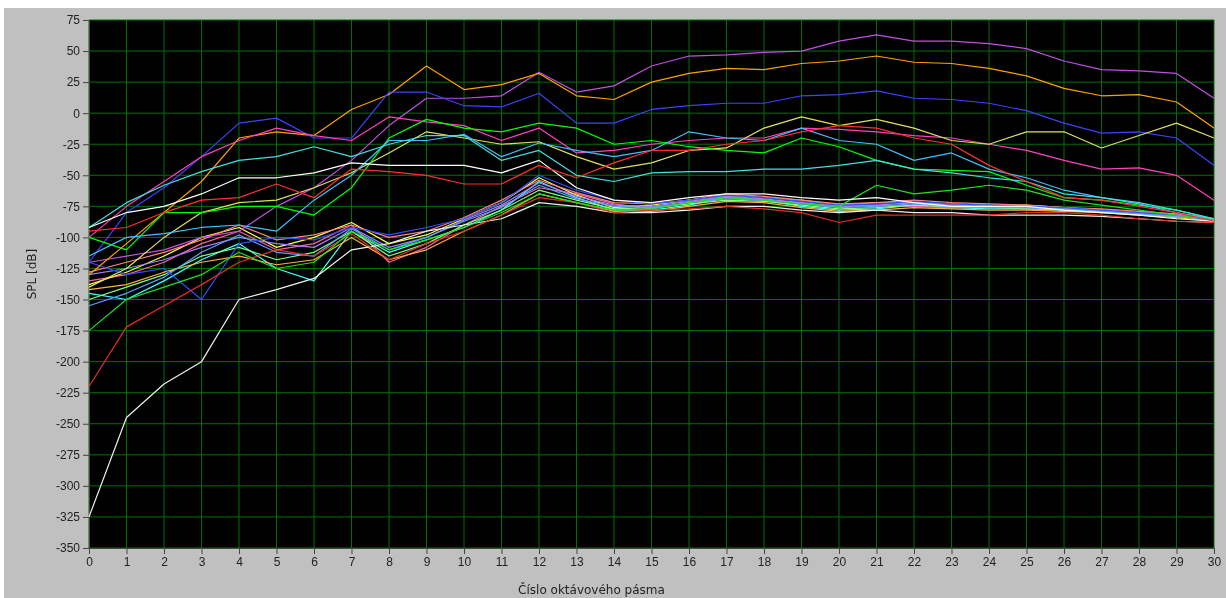  I want to click on y-tick-label: 50, so click(73, 51).